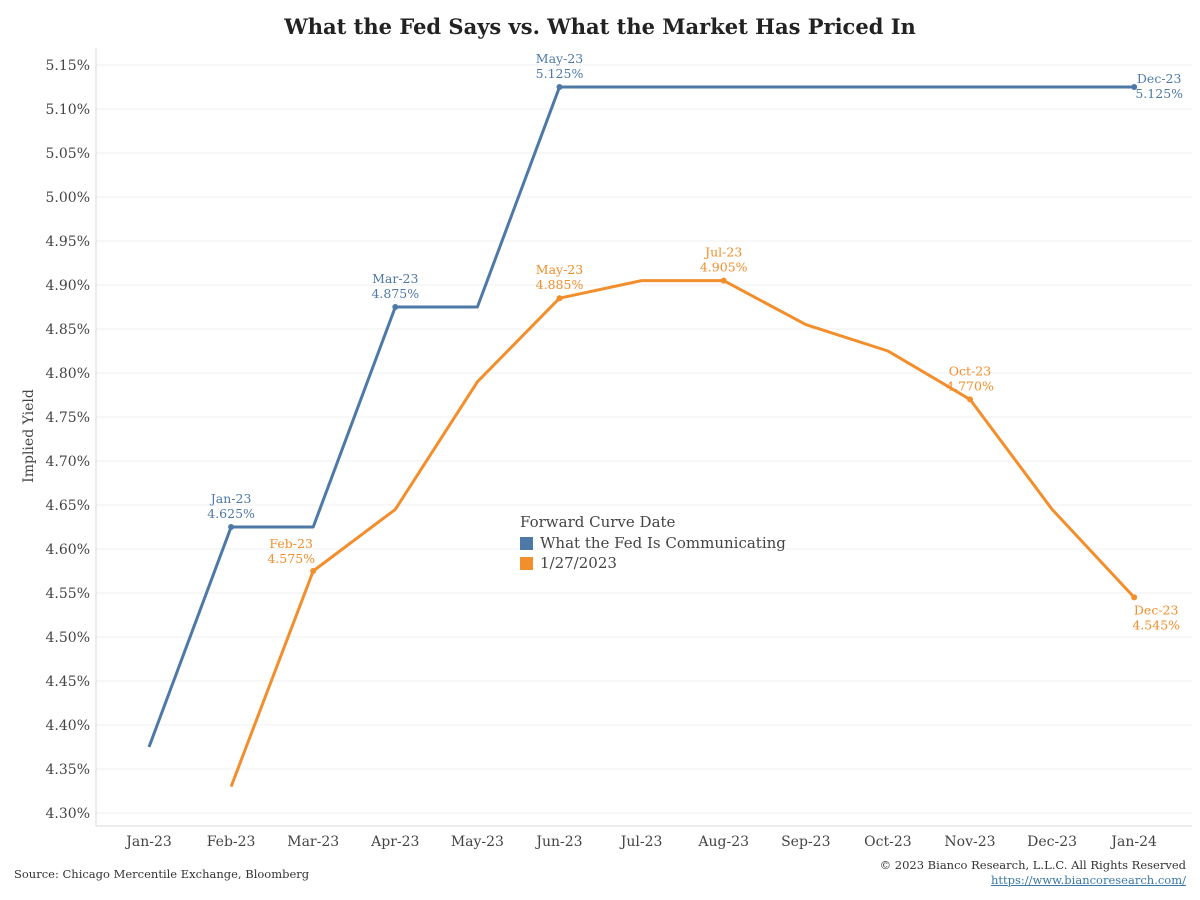 This screenshot has height=900, width=1200. Describe the element at coordinates (68, 154) in the screenshot. I see `y-tick-label: 5.05%` at that location.